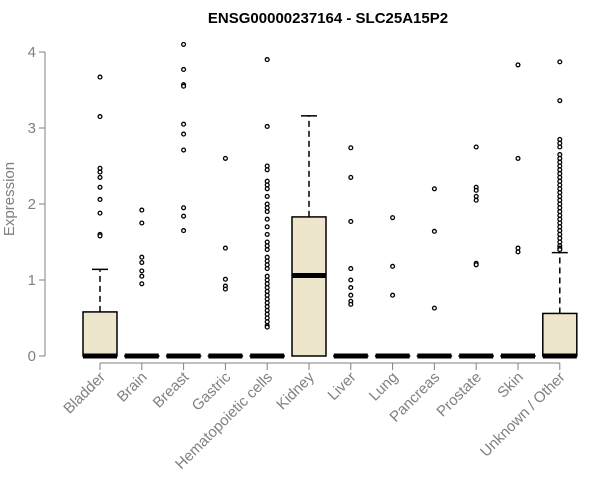  What do you see at coordinates (32, 204) in the screenshot?
I see `y-tick-label: 2` at bounding box center [32, 204].